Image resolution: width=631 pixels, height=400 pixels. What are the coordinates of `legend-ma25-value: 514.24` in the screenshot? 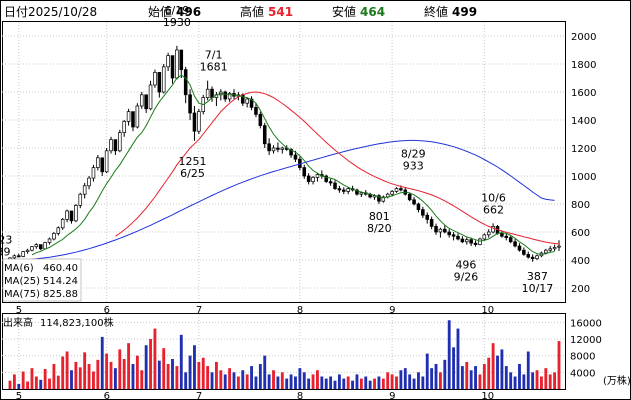 It's located at (60, 281).